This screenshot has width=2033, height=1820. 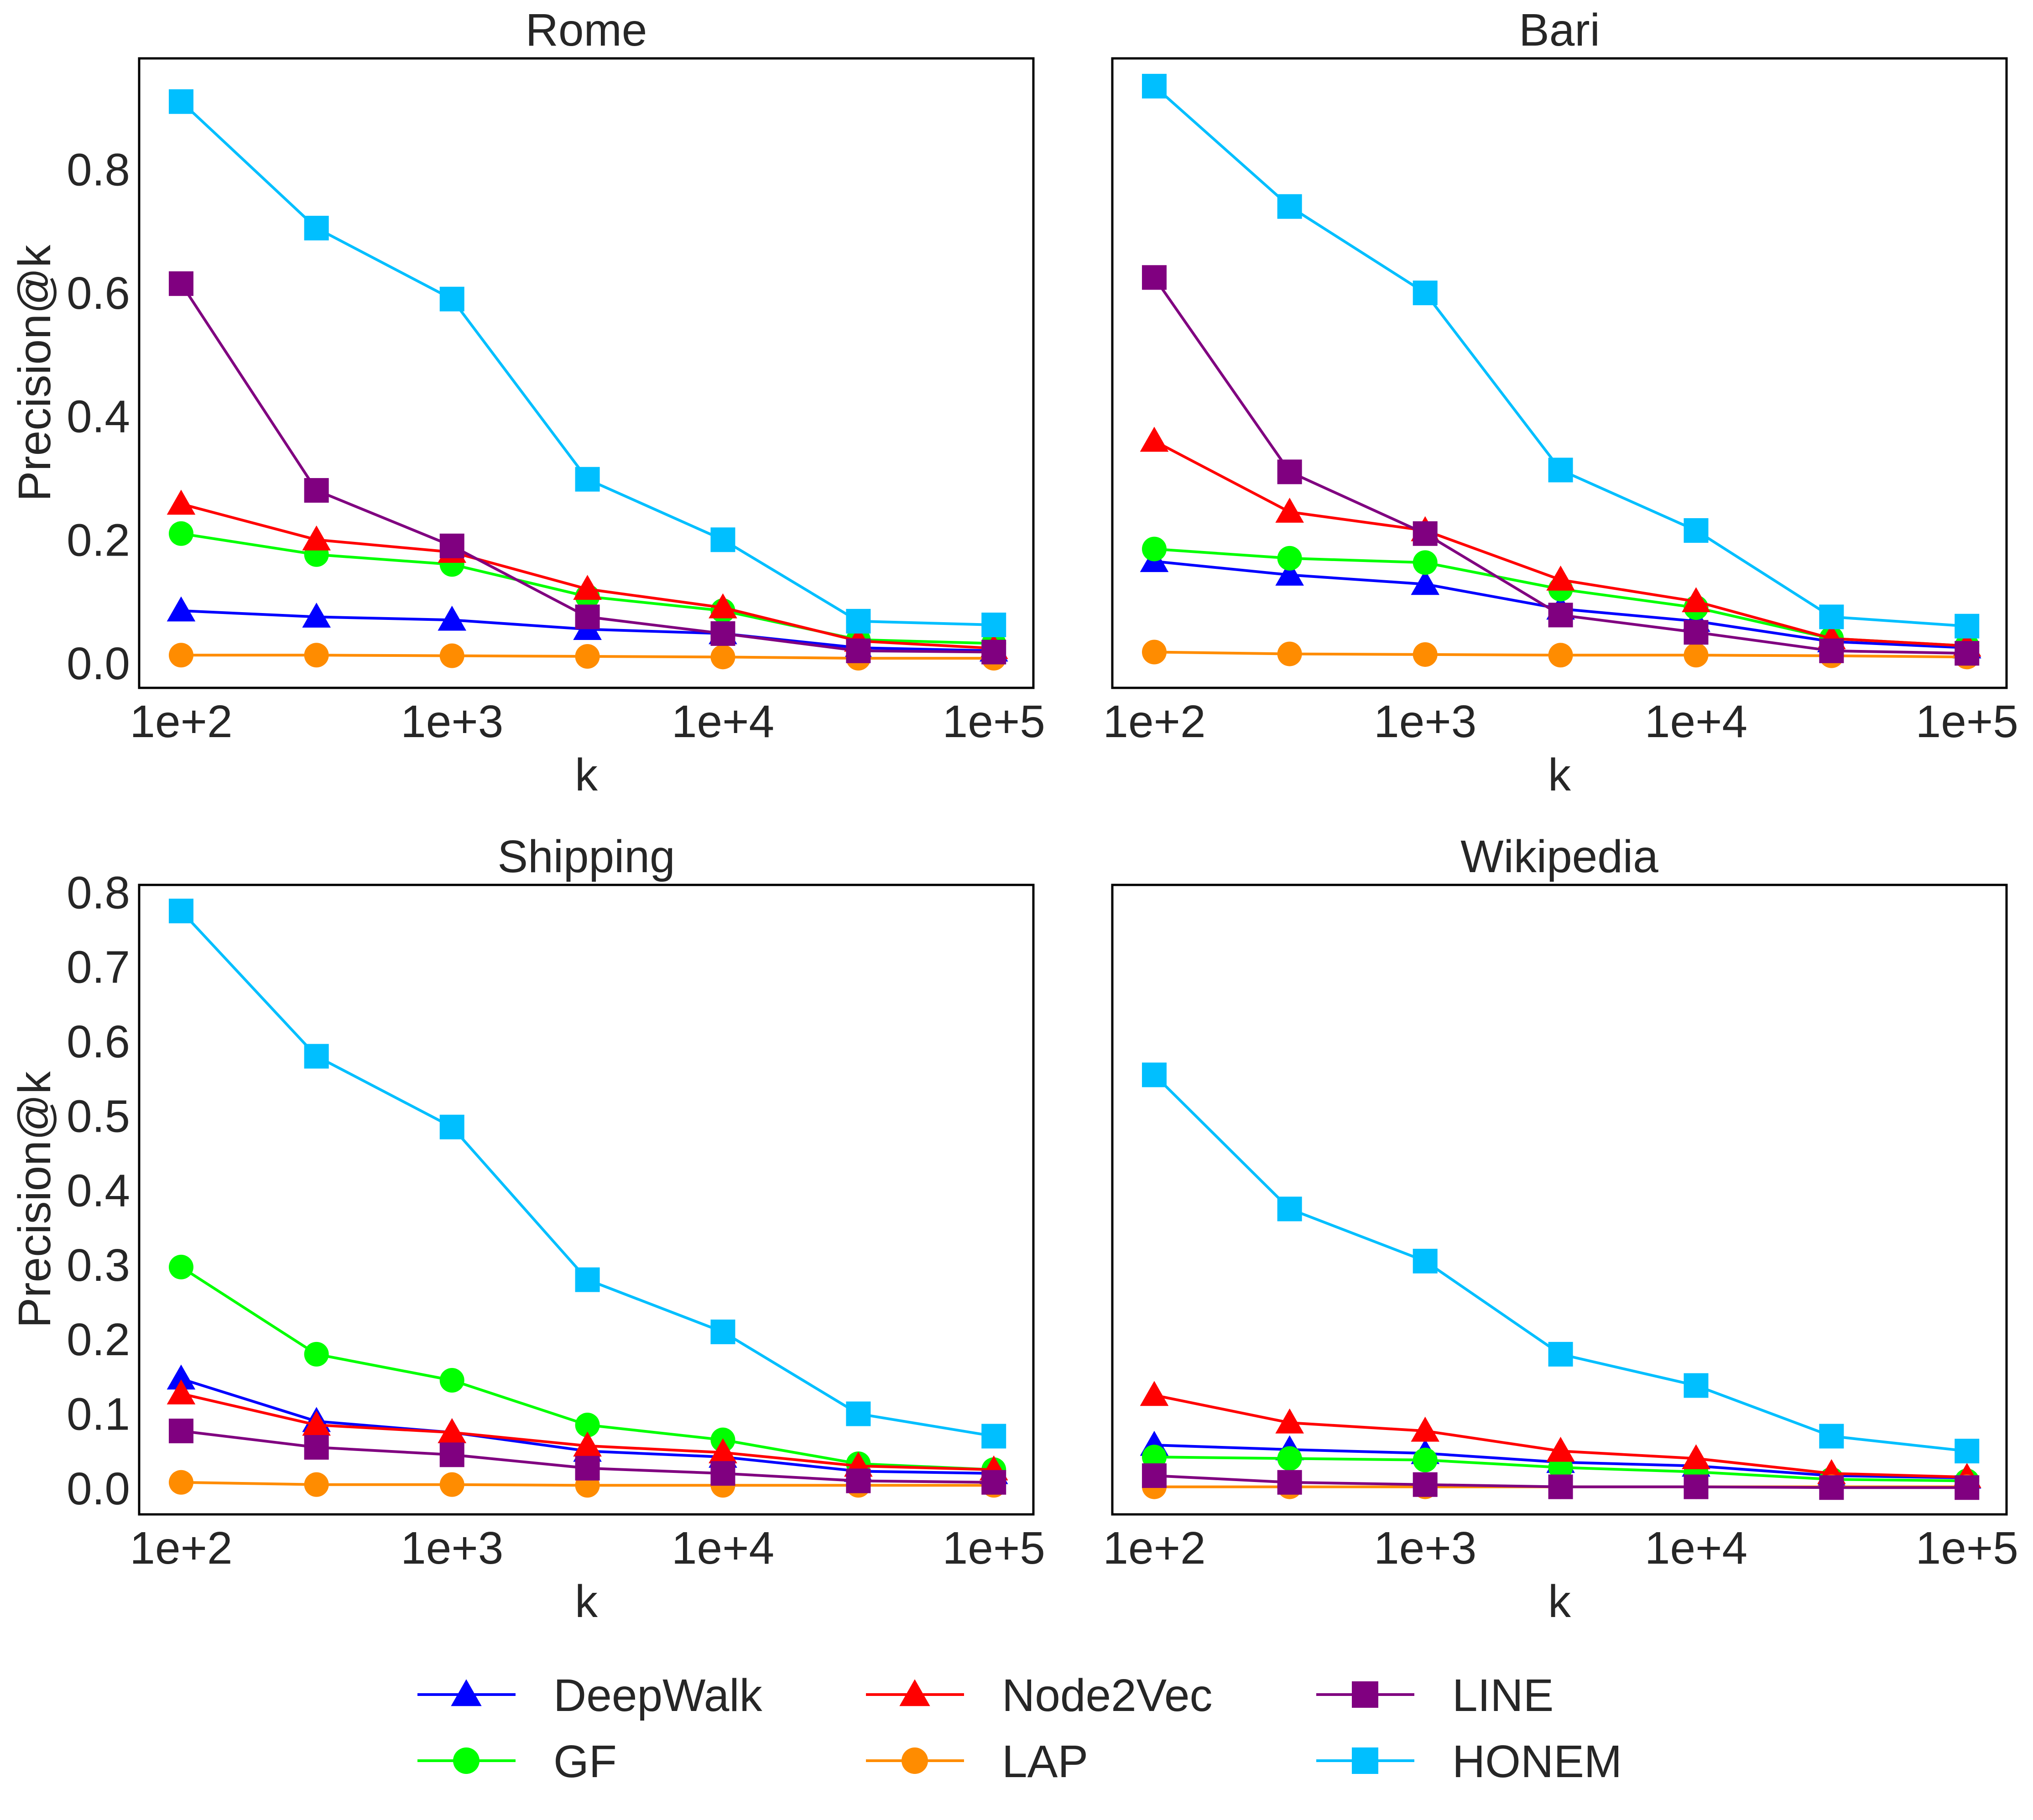 What do you see at coordinates (977, 1761) in the screenshot?
I see `legend-entry-lap: LAP` at bounding box center [977, 1761].